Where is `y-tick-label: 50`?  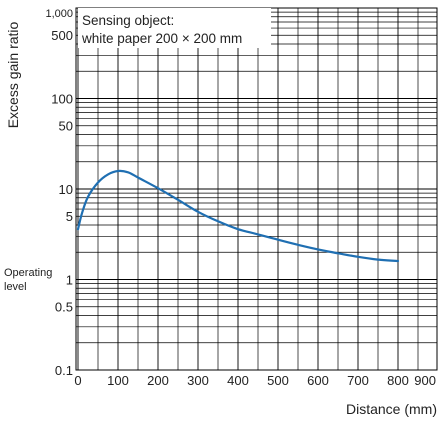 y-tick-label: 50 is located at coordinates (66, 126).